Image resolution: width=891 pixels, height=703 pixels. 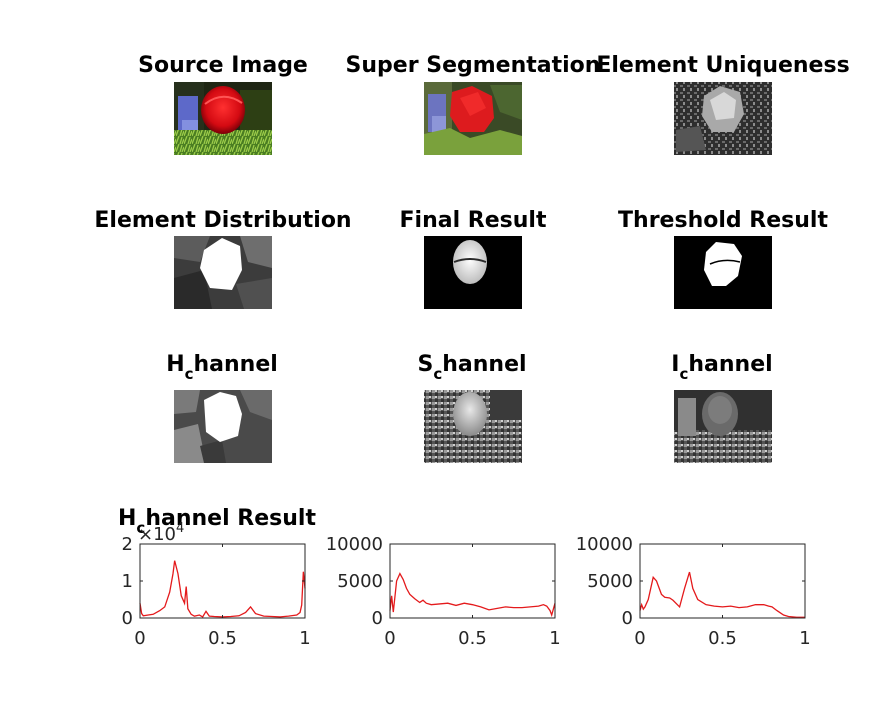 I want to click on panel-title-super-segmentation: Super Segmentation, so click(x=473, y=65).